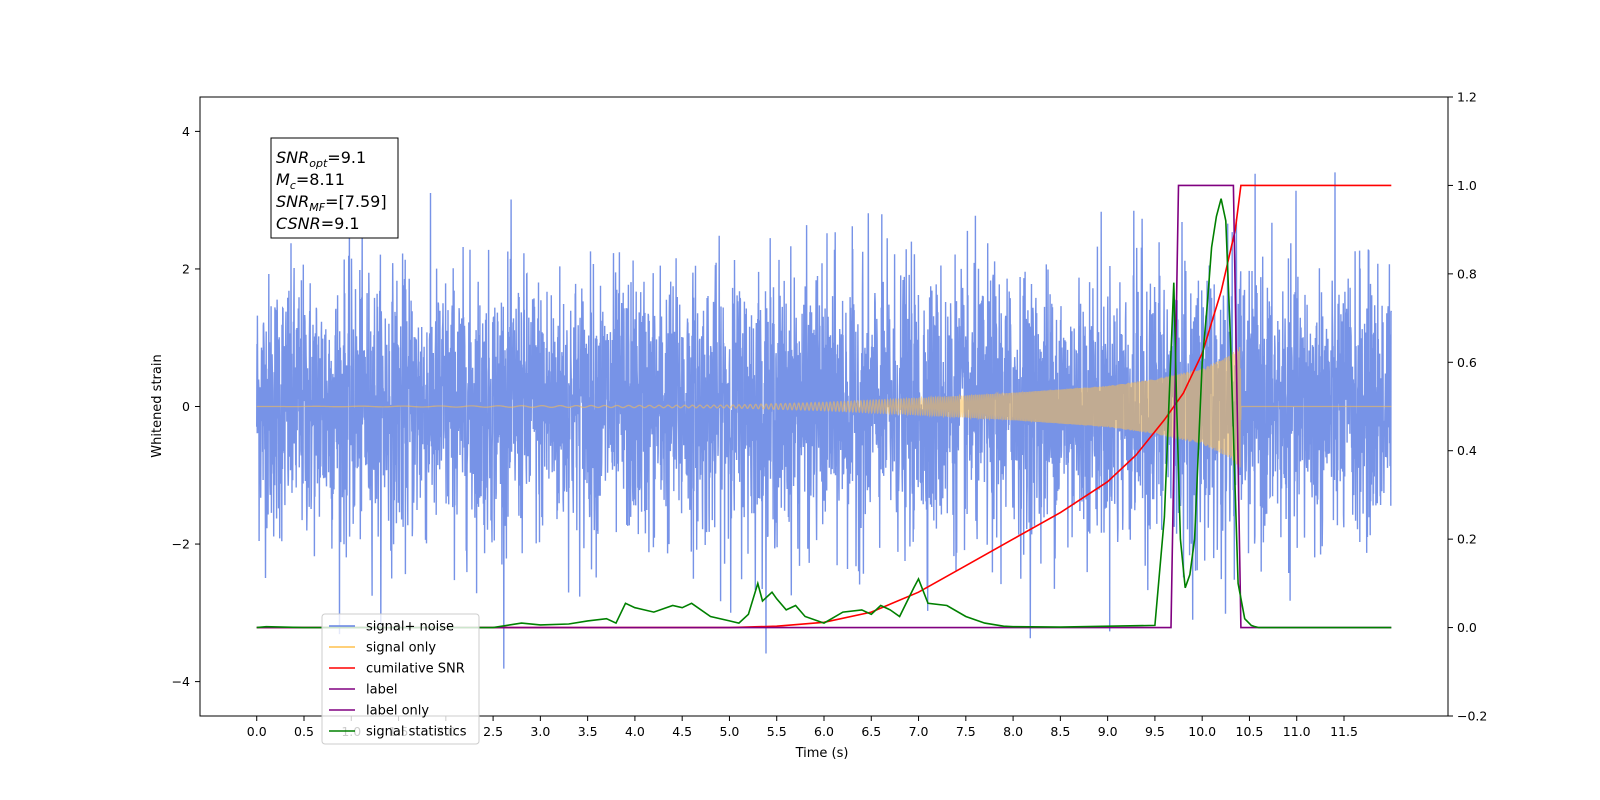  What do you see at coordinates (1202, 731) in the screenshot?
I see `x-tick-label: 10.0` at bounding box center [1202, 731].